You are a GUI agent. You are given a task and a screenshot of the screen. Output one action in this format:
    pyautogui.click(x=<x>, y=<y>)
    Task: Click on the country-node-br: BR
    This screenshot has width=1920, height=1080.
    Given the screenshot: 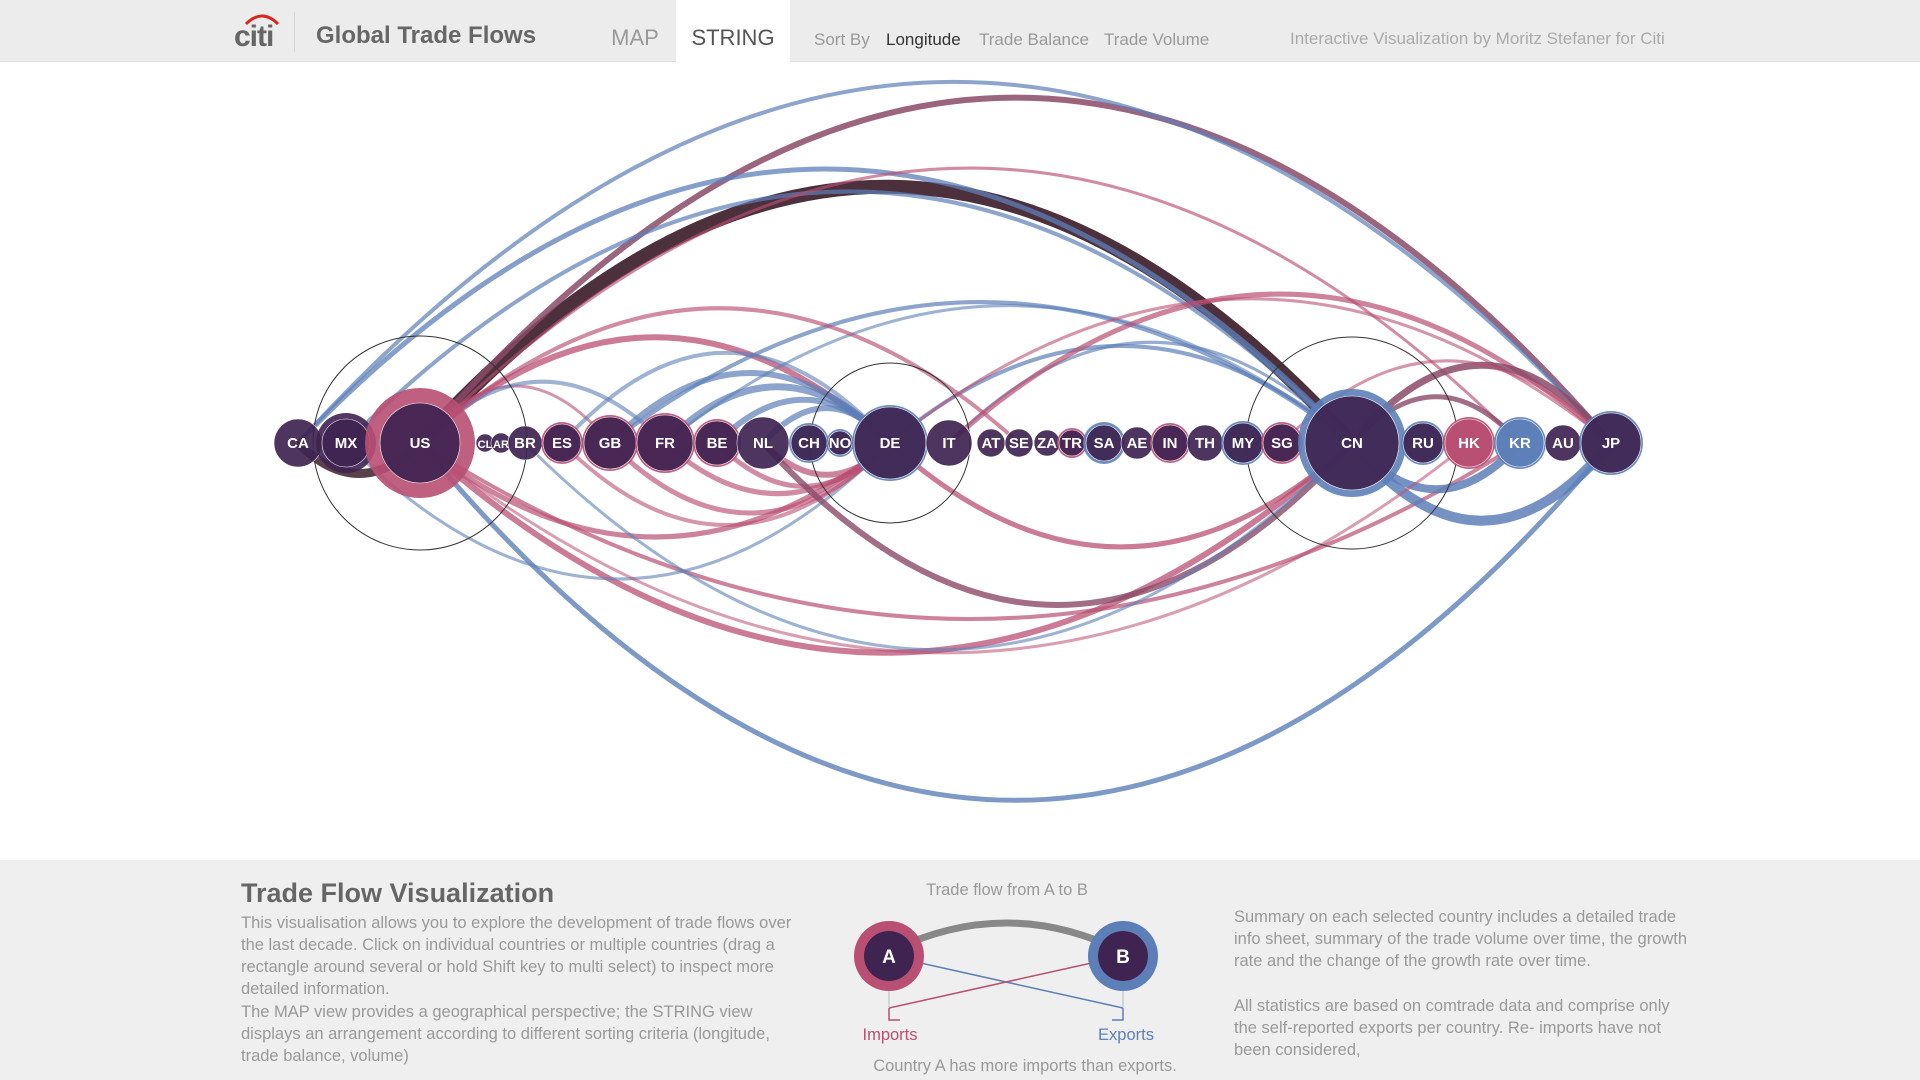 What is the action you would take?
    pyautogui.click(x=525, y=443)
    